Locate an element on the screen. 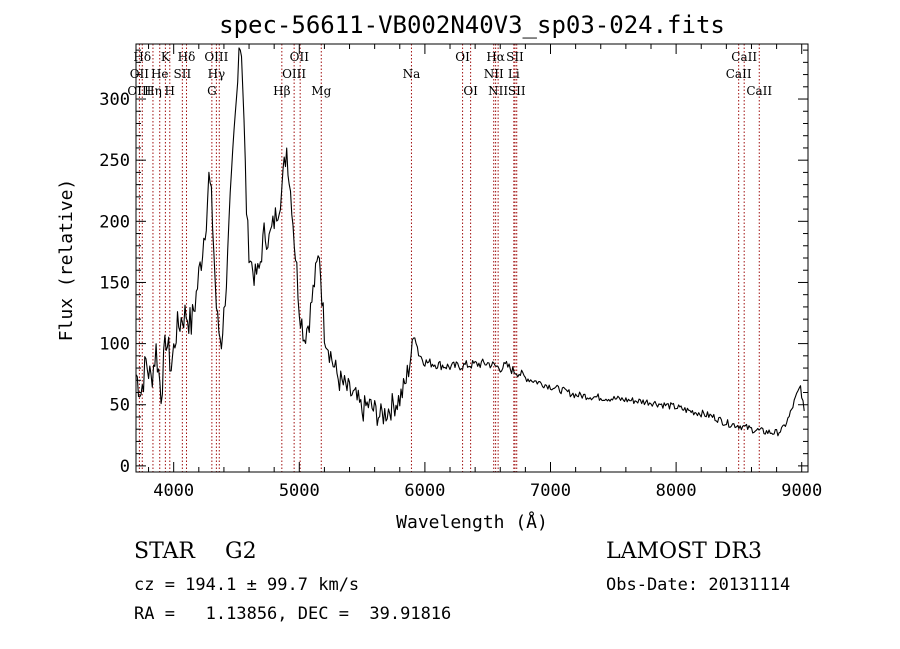 Image resolution: width=900 pixels, height=649 pixels. y-tick-label: 0 is located at coordinates (125, 467).